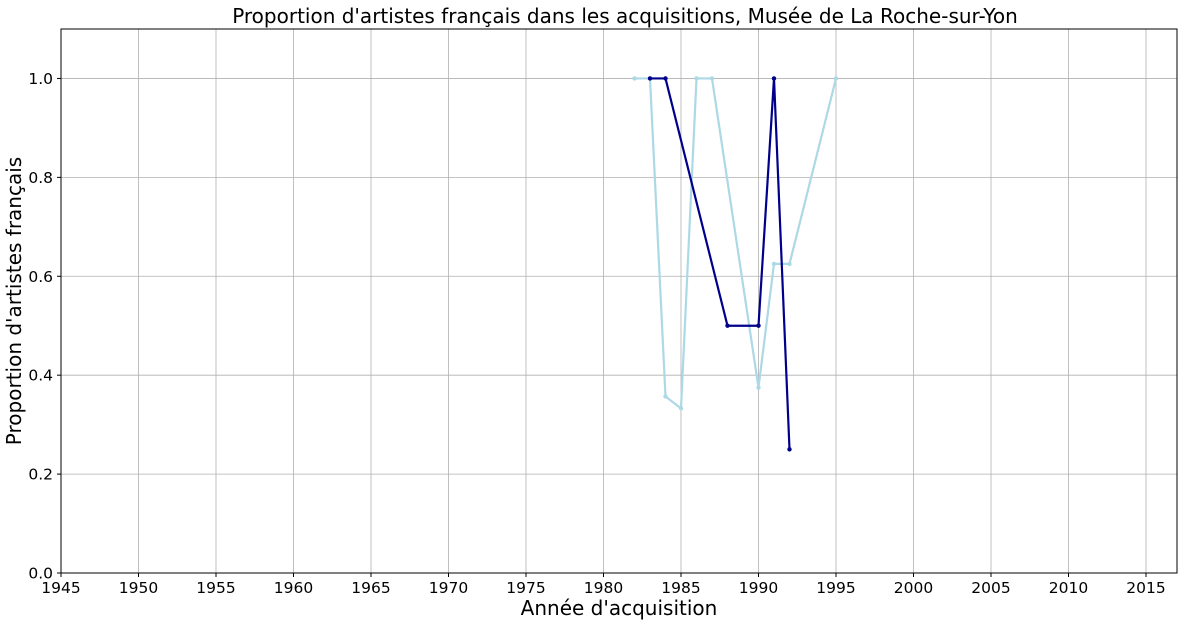 Image resolution: width=1187 pixels, height=626 pixels. I want to click on x-tick-label: 1985, so click(680, 588).